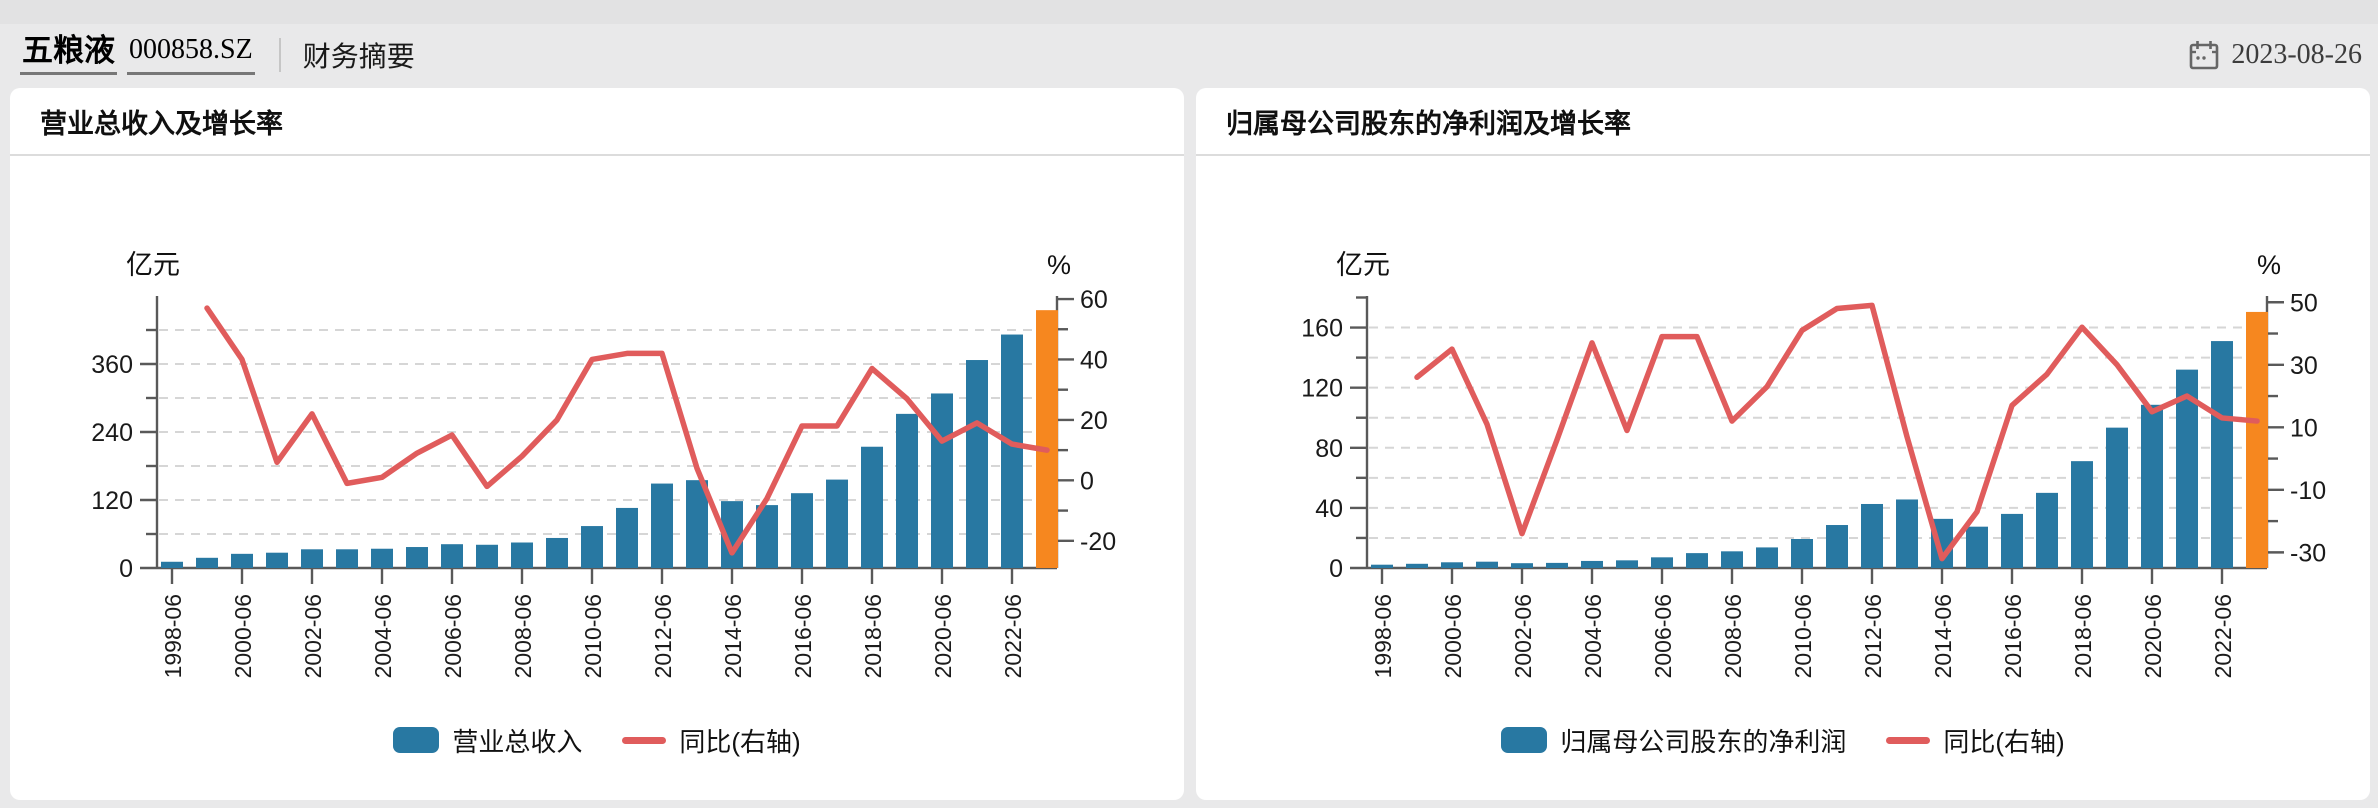 This screenshot has width=2378, height=808. What do you see at coordinates (523, 636) in the screenshot?
I see `x-tick-label: 2008-06` at bounding box center [523, 636].